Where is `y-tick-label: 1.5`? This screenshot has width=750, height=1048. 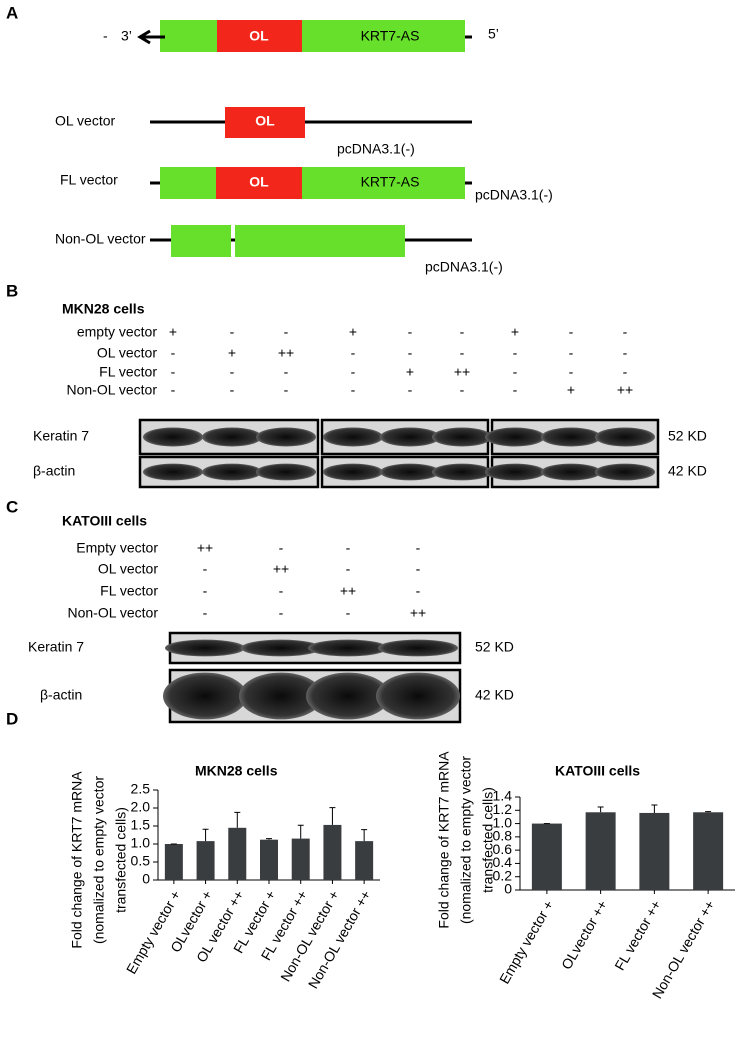
y-tick-label: 1.5 is located at coordinates (141, 825).